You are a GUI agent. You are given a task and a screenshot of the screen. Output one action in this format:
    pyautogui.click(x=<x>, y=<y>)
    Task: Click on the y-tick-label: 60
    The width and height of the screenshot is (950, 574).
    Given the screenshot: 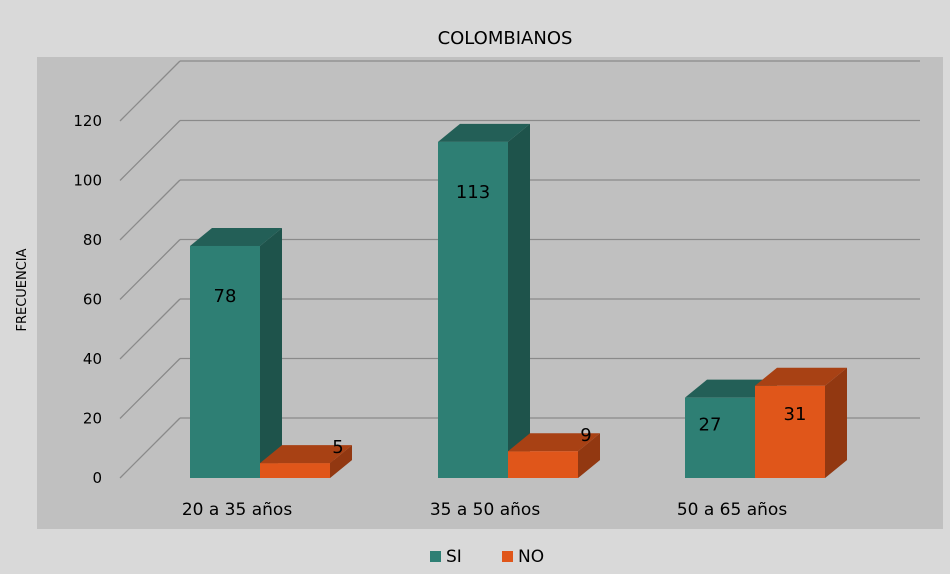 What is the action you would take?
    pyautogui.click(x=92, y=300)
    